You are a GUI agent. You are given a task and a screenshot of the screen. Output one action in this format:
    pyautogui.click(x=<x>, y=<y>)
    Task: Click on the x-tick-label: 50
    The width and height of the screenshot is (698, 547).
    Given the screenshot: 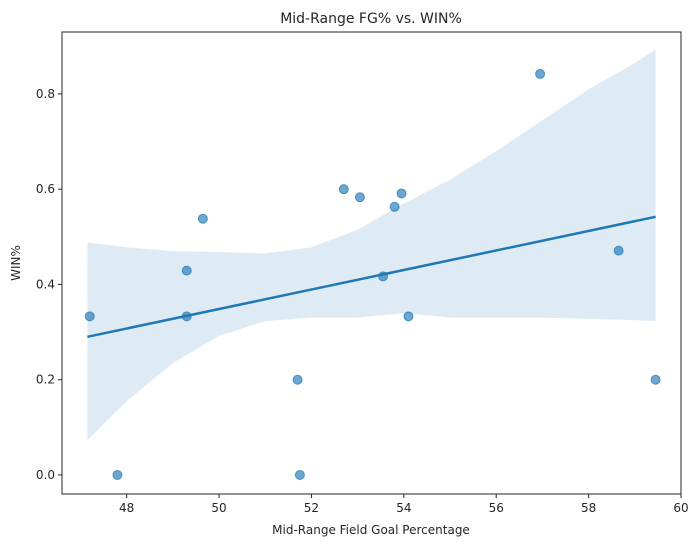 What is the action you would take?
    pyautogui.click(x=218, y=508)
    